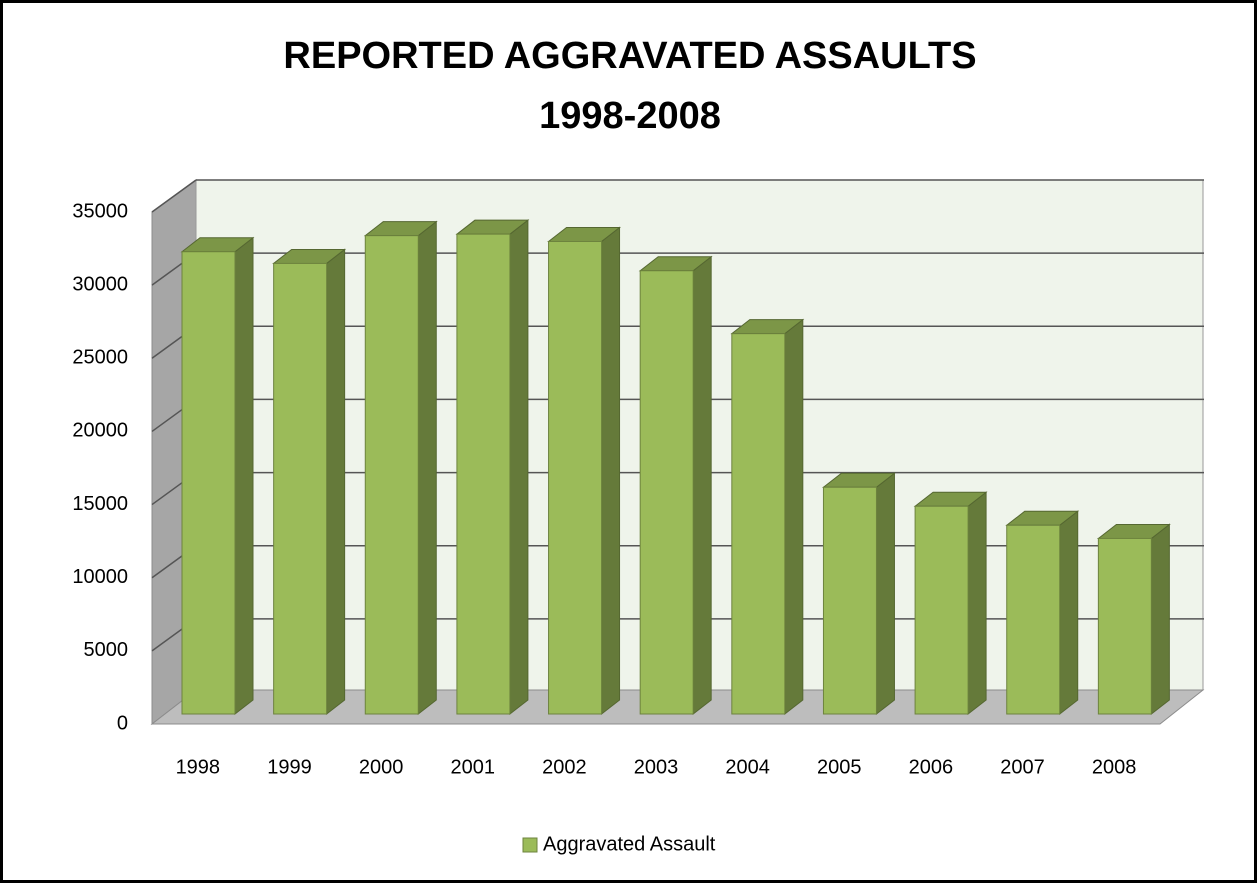  What do you see at coordinates (100, 577) in the screenshot?
I see `y-tick-label: 10000` at bounding box center [100, 577].